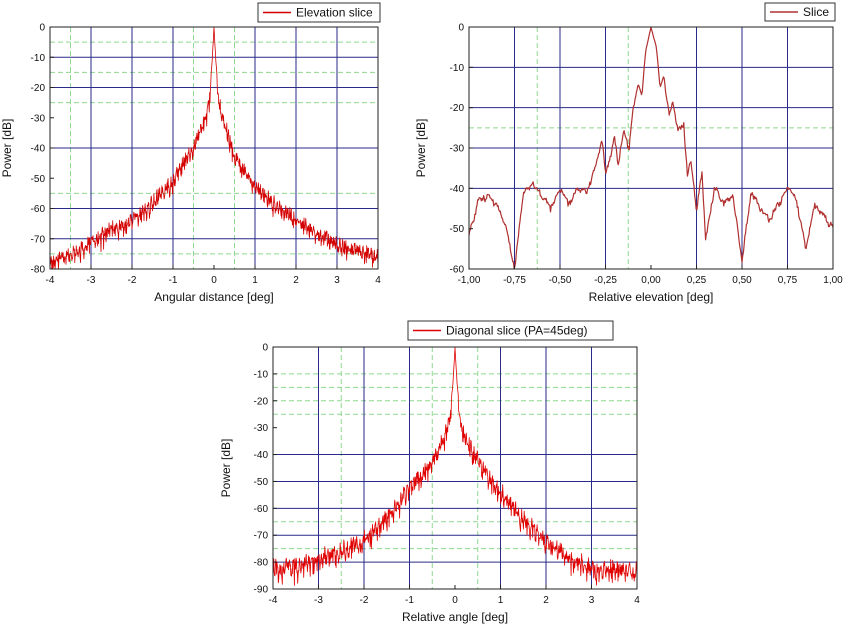 This screenshot has height=624, width=845. Describe the element at coordinates (742, 280) in the screenshot. I see `x-tick-label: 0,50` at that location.